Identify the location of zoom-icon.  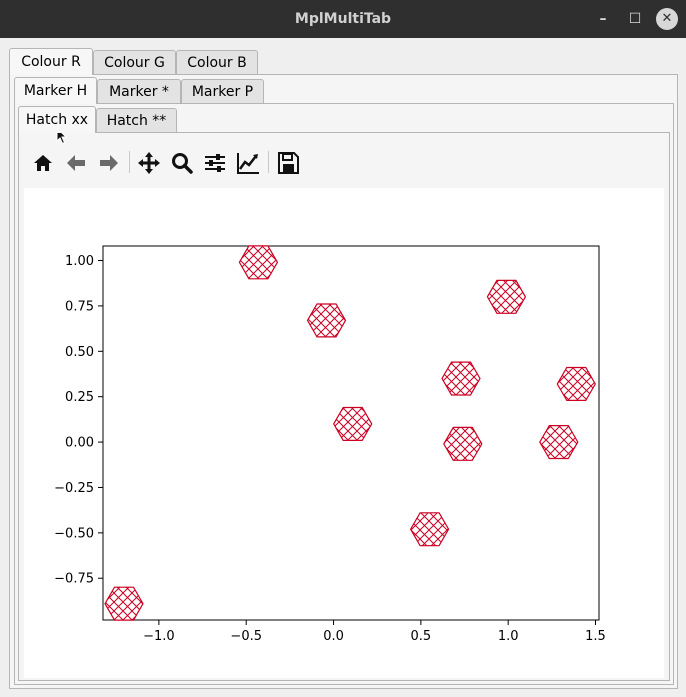
(182, 163).